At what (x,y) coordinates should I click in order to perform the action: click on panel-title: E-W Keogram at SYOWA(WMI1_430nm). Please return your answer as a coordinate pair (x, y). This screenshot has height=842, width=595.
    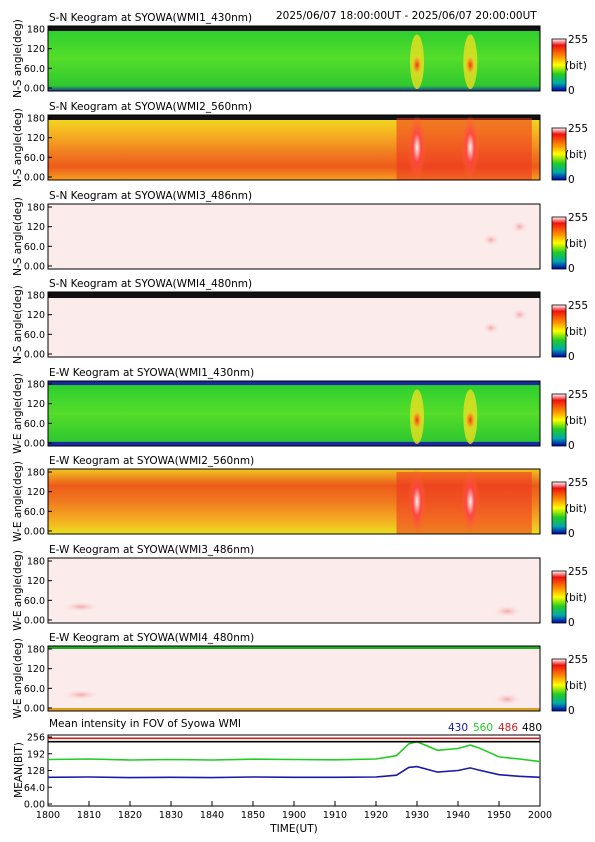
    Looking at the image, I should click on (151, 373).